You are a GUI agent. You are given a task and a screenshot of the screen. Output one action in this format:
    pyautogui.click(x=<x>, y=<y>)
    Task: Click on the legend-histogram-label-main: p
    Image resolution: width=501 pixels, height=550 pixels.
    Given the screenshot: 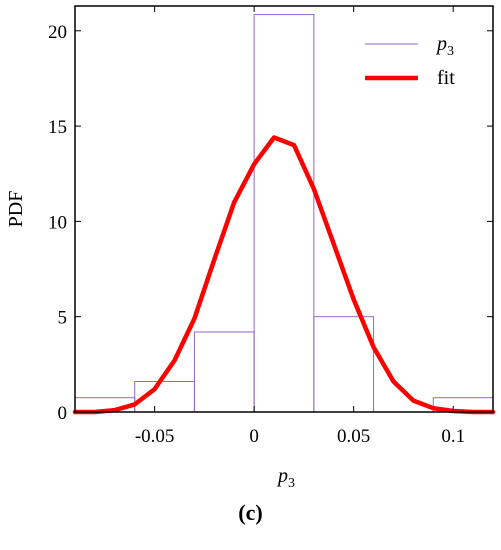 What is the action you would take?
    pyautogui.click(x=441, y=44)
    